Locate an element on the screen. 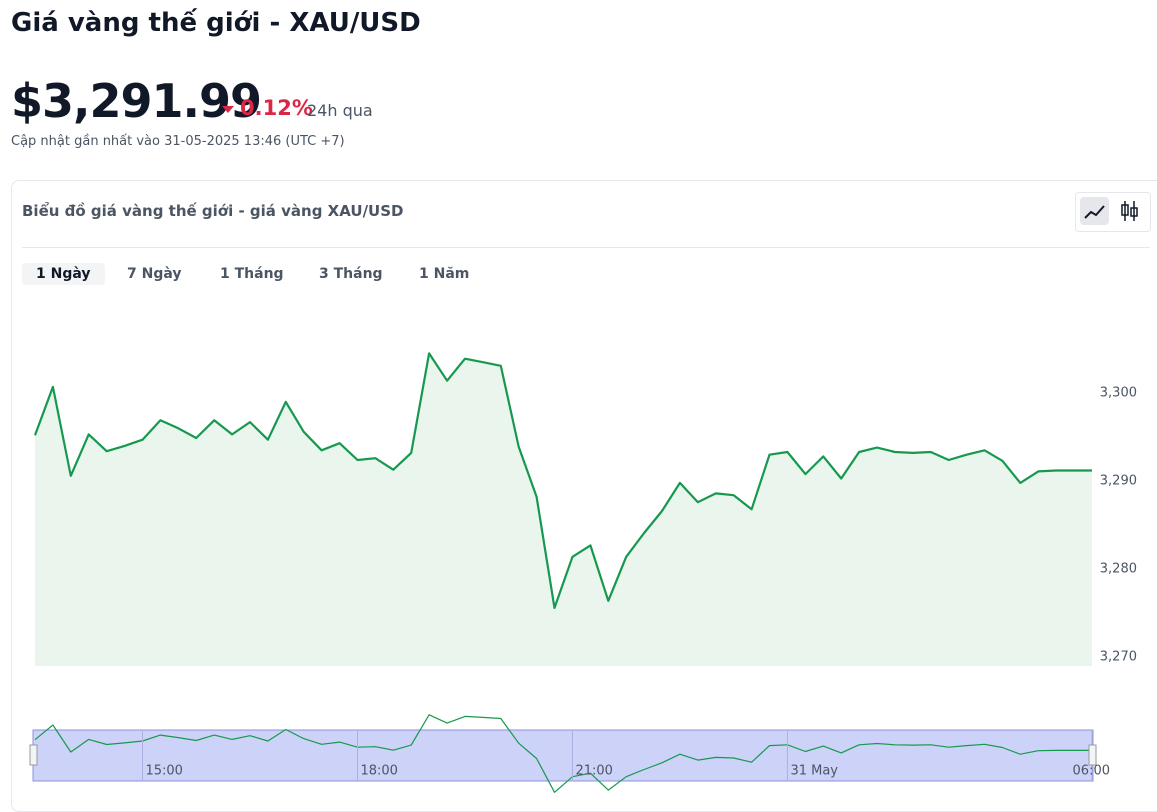 Image resolution: width=1157 pixels, height=812 pixels. price: $3,291.99 is located at coordinates (136, 101).